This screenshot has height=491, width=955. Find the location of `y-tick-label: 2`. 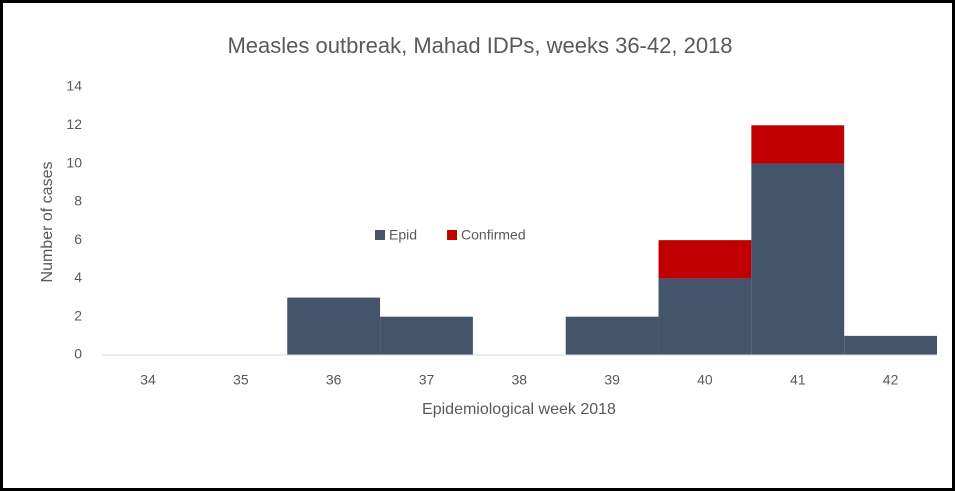

y-tick-label: 2 is located at coordinates (78, 315).